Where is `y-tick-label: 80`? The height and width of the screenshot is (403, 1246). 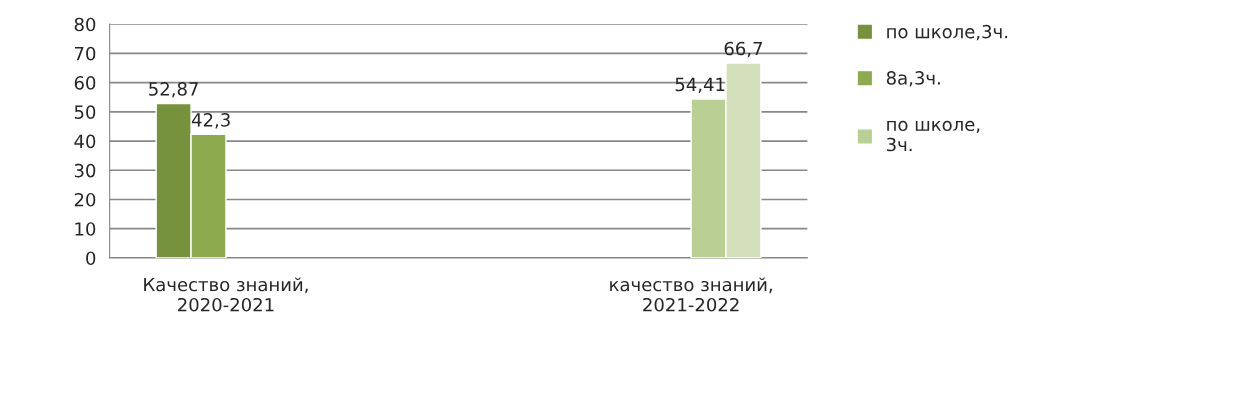 y-tick-label: 80 is located at coordinates (85, 24).